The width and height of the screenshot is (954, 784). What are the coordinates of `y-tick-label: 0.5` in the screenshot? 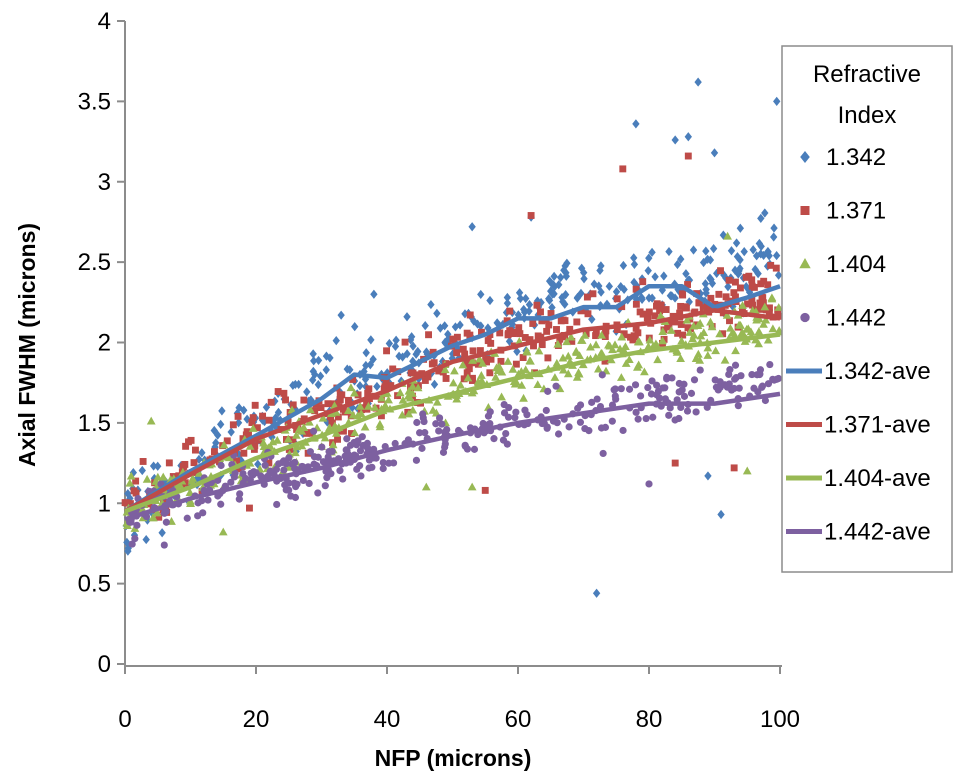 It's located at (94, 584).